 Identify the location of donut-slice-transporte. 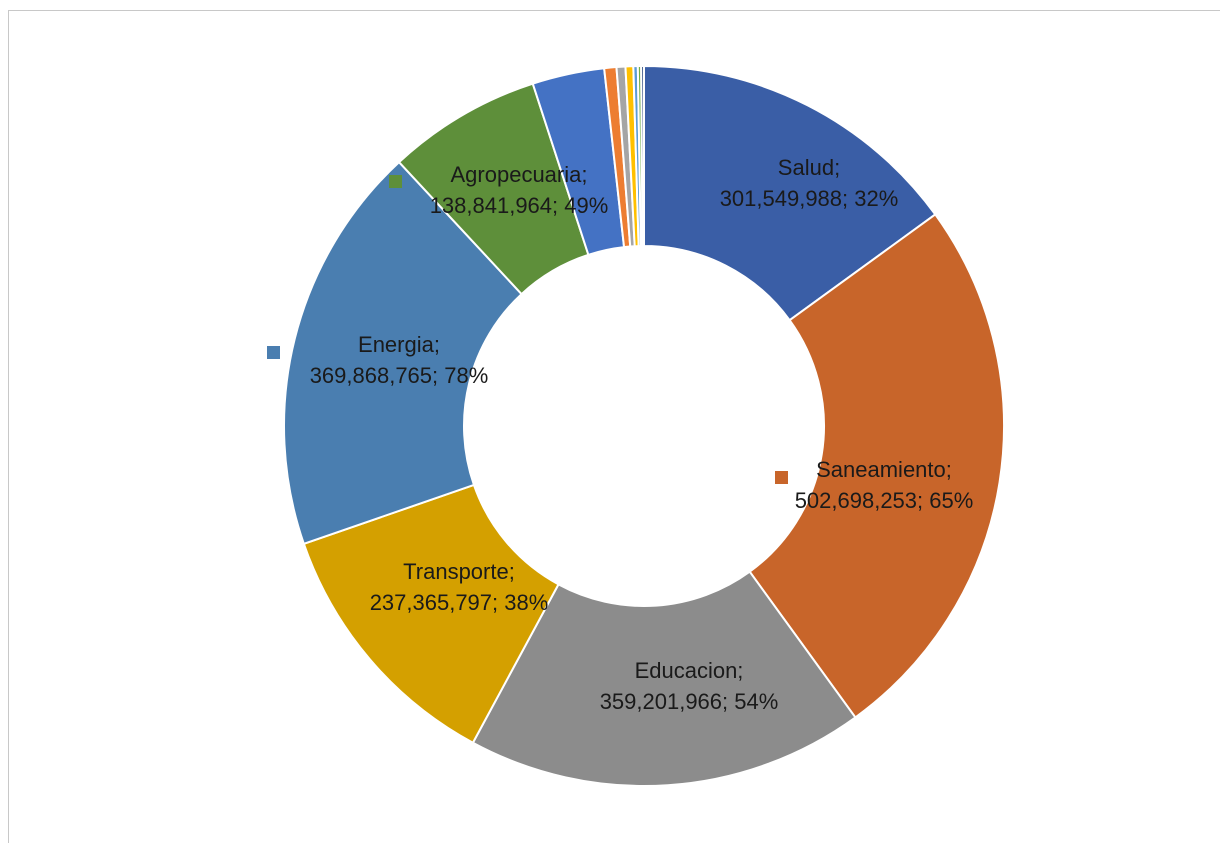
(431, 614).